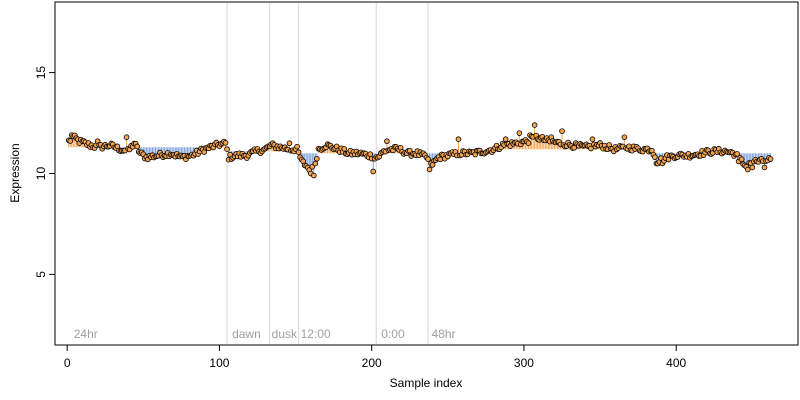 Image resolution: width=800 pixels, height=400 pixels. What do you see at coordinates (41, 73) in the screenshot?
I see `y-tick-label: 15` at bounding box center [41, 73].